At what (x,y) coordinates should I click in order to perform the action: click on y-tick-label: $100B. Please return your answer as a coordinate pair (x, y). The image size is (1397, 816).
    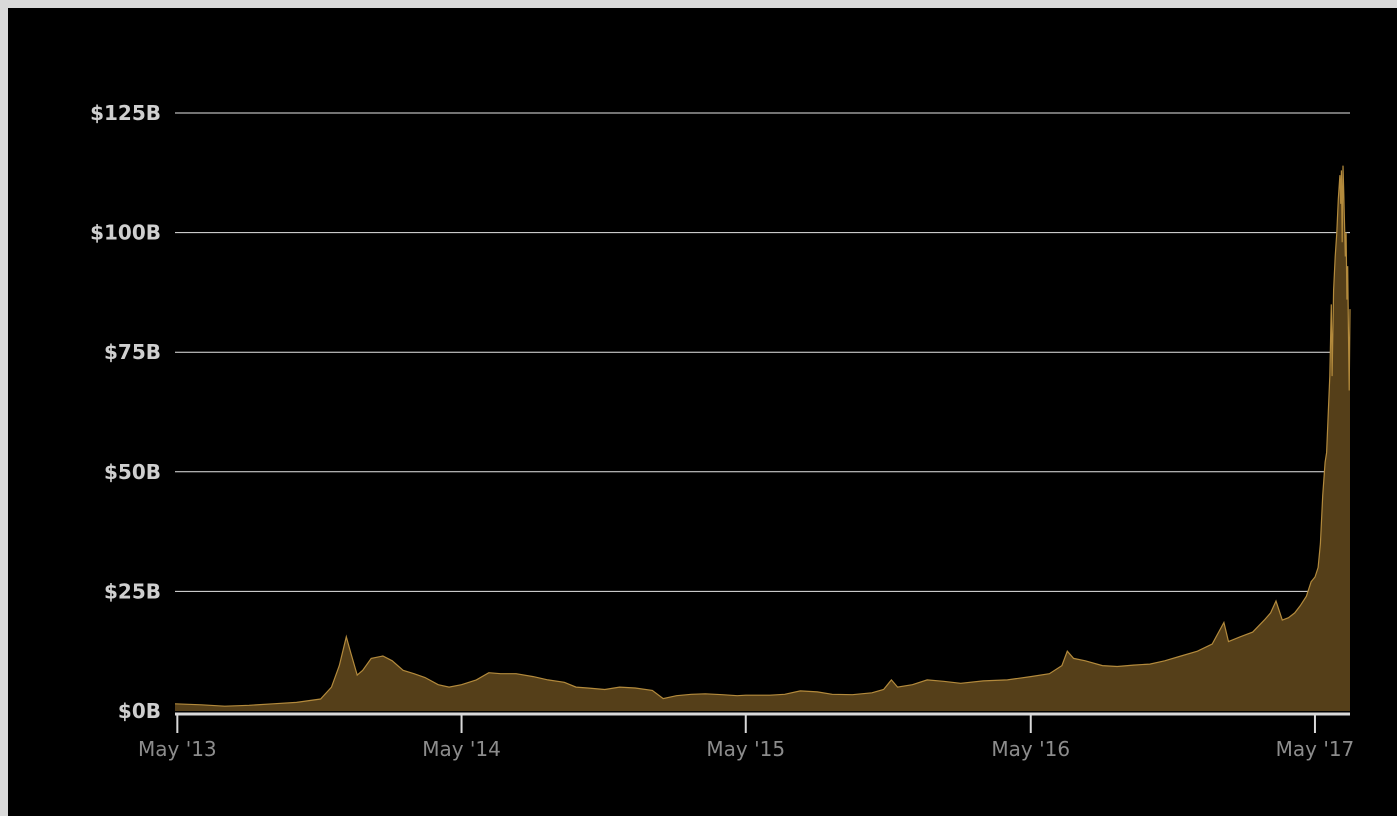
    Looking at the image, I should click on (125, 233).